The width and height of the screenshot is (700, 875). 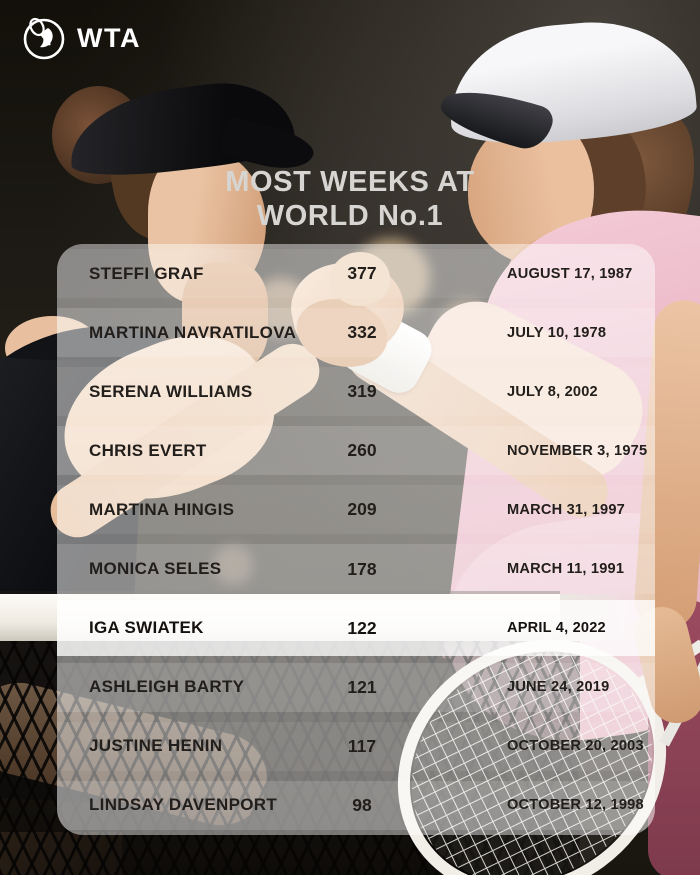 I want to click on weeks-value: 98, so click(x=362, y=804).